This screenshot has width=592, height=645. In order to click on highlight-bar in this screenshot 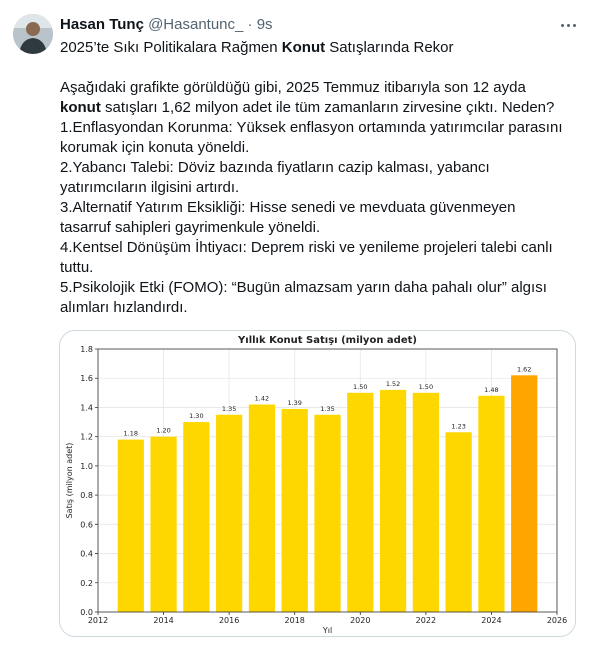, I will do `click(524, 493)`.